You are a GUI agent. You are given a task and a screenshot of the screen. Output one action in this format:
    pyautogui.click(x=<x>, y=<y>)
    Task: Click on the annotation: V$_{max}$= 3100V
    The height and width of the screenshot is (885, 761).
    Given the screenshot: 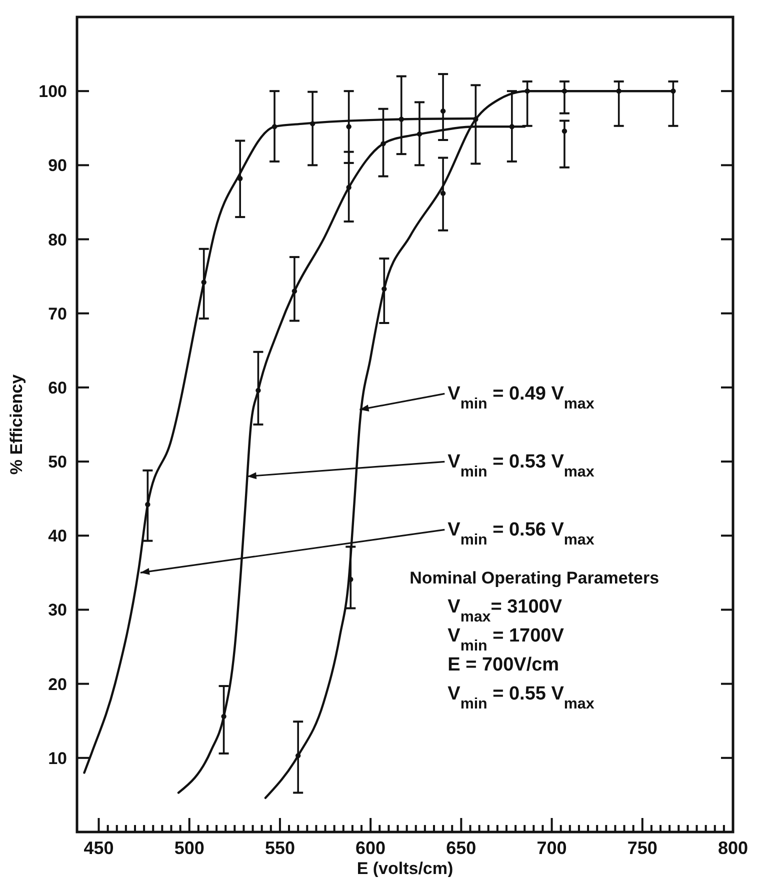 What is the action you would take?
    pyautogui.click(x=505, y=611)
    